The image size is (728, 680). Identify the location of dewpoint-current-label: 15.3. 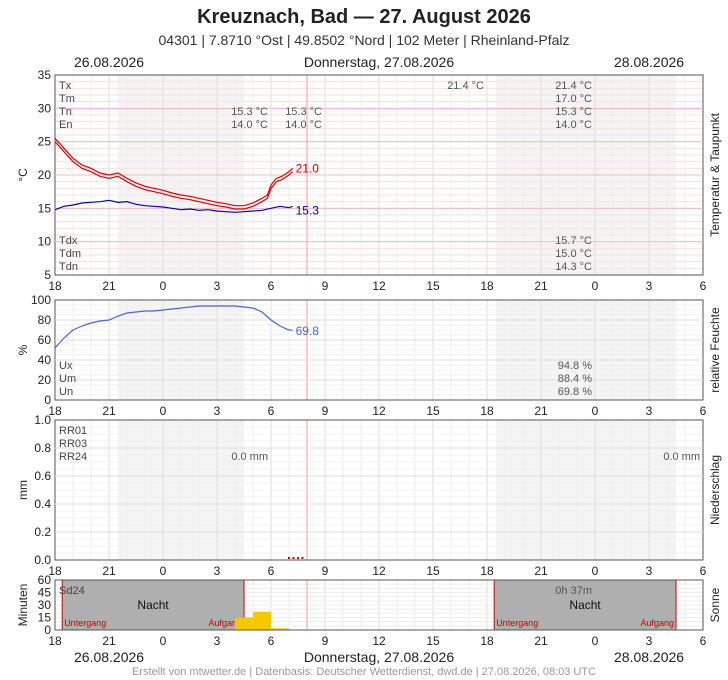
(308, 210).